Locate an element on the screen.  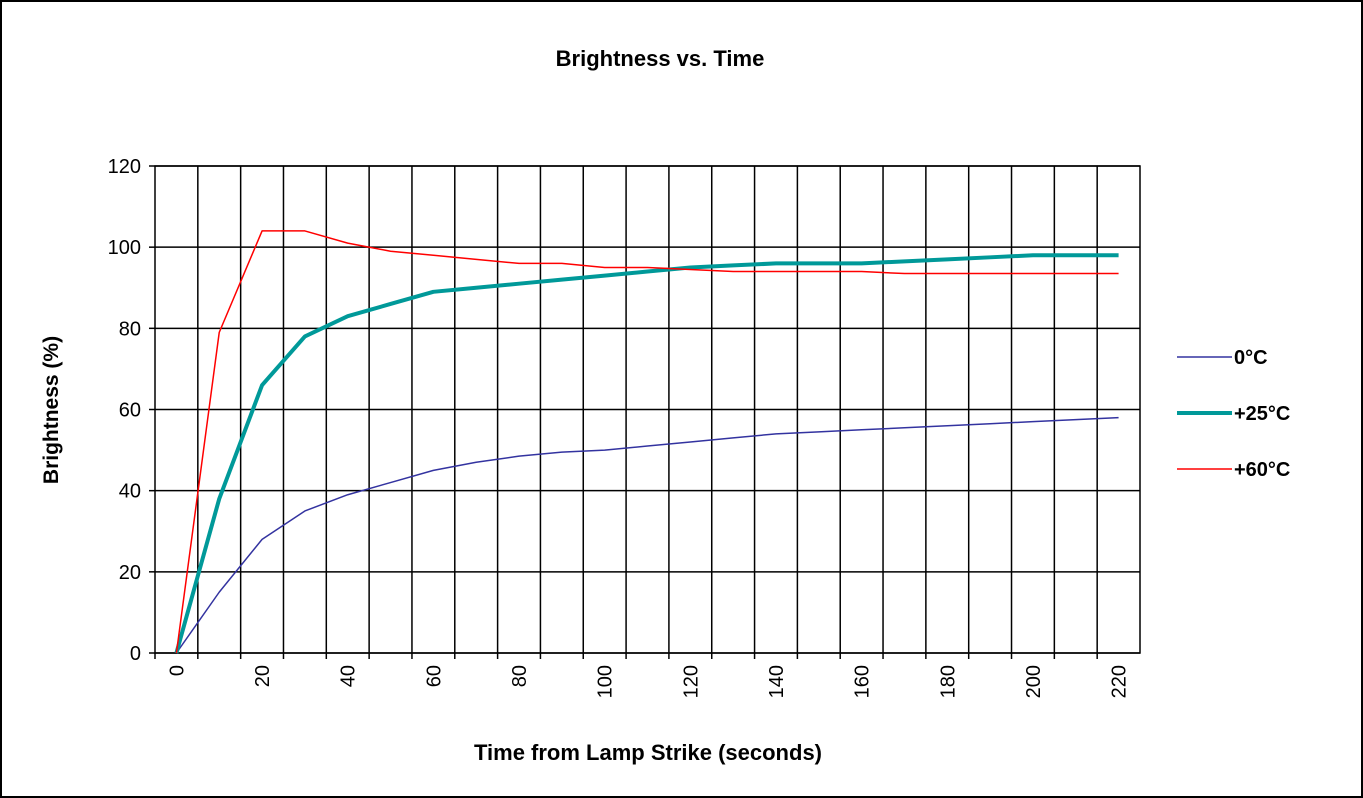
y-tick-label: 0 is located at coordinates (135, 654).